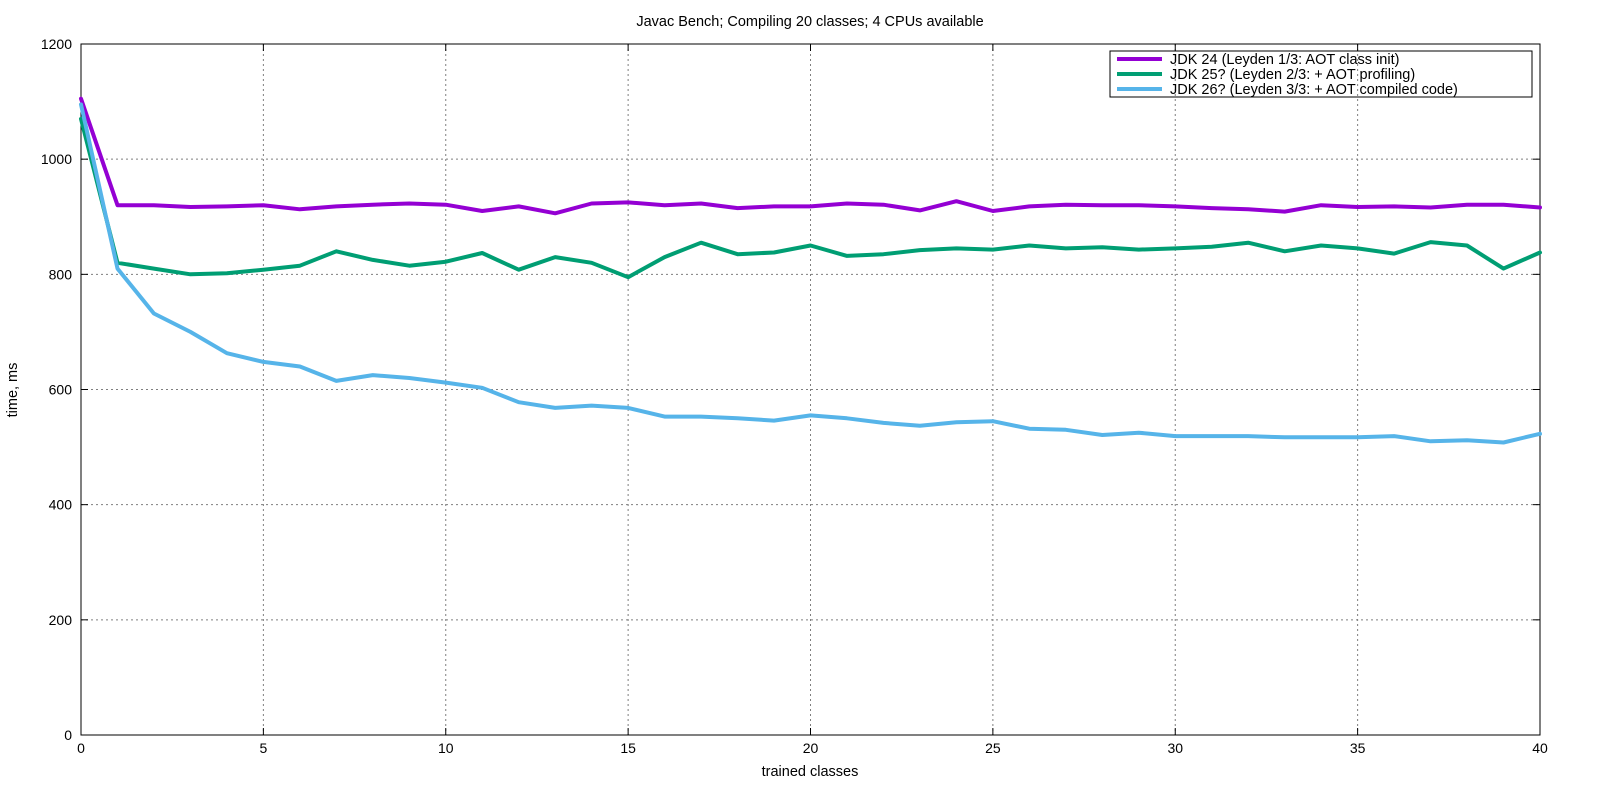 The image size is (1600, 800). Describe the element at coordinates (61, 505) in the screenshot. I see `y-tick-label: 400` at that location.